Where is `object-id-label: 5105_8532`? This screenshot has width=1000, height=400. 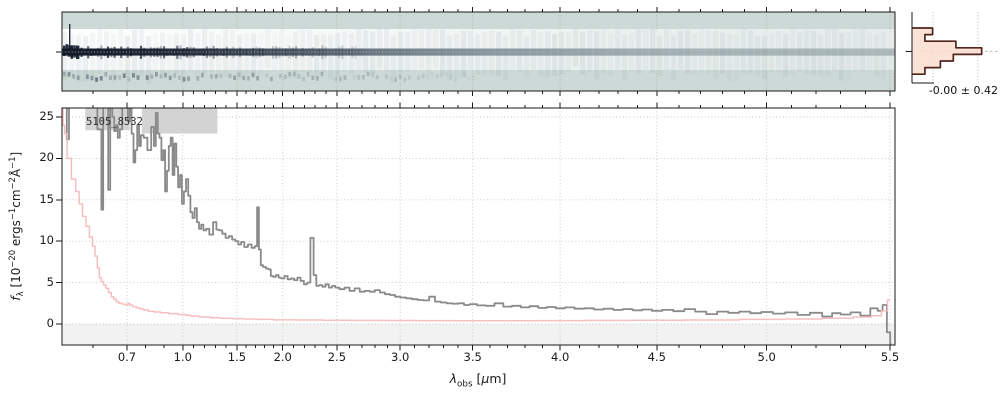
object-id-label: 5105_8532 is located at coordinates (114, 122).